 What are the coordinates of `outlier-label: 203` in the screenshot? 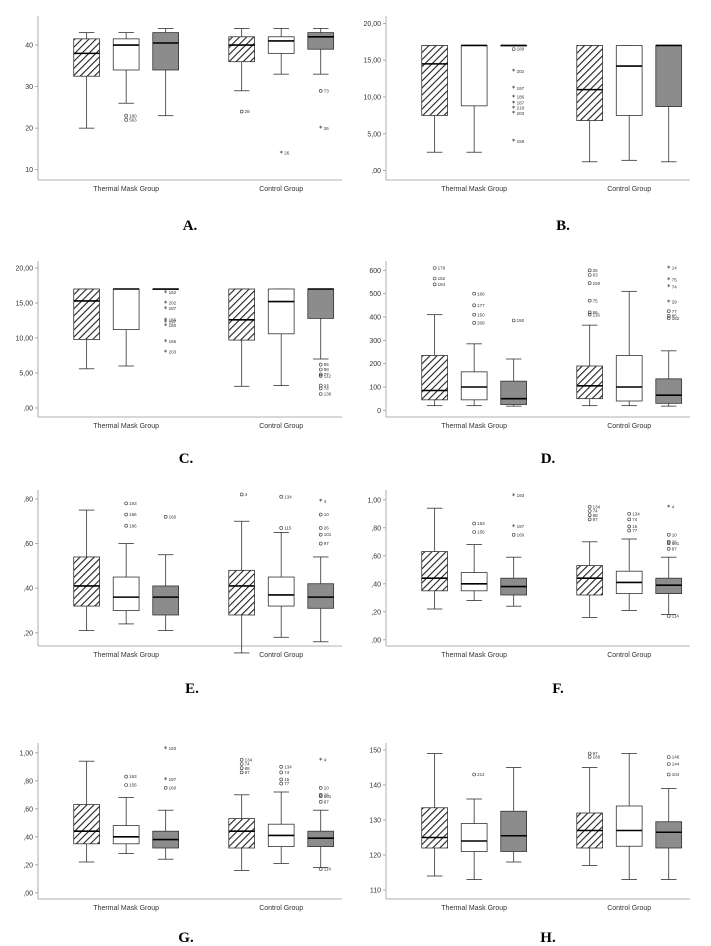 It's located at (521, 113).